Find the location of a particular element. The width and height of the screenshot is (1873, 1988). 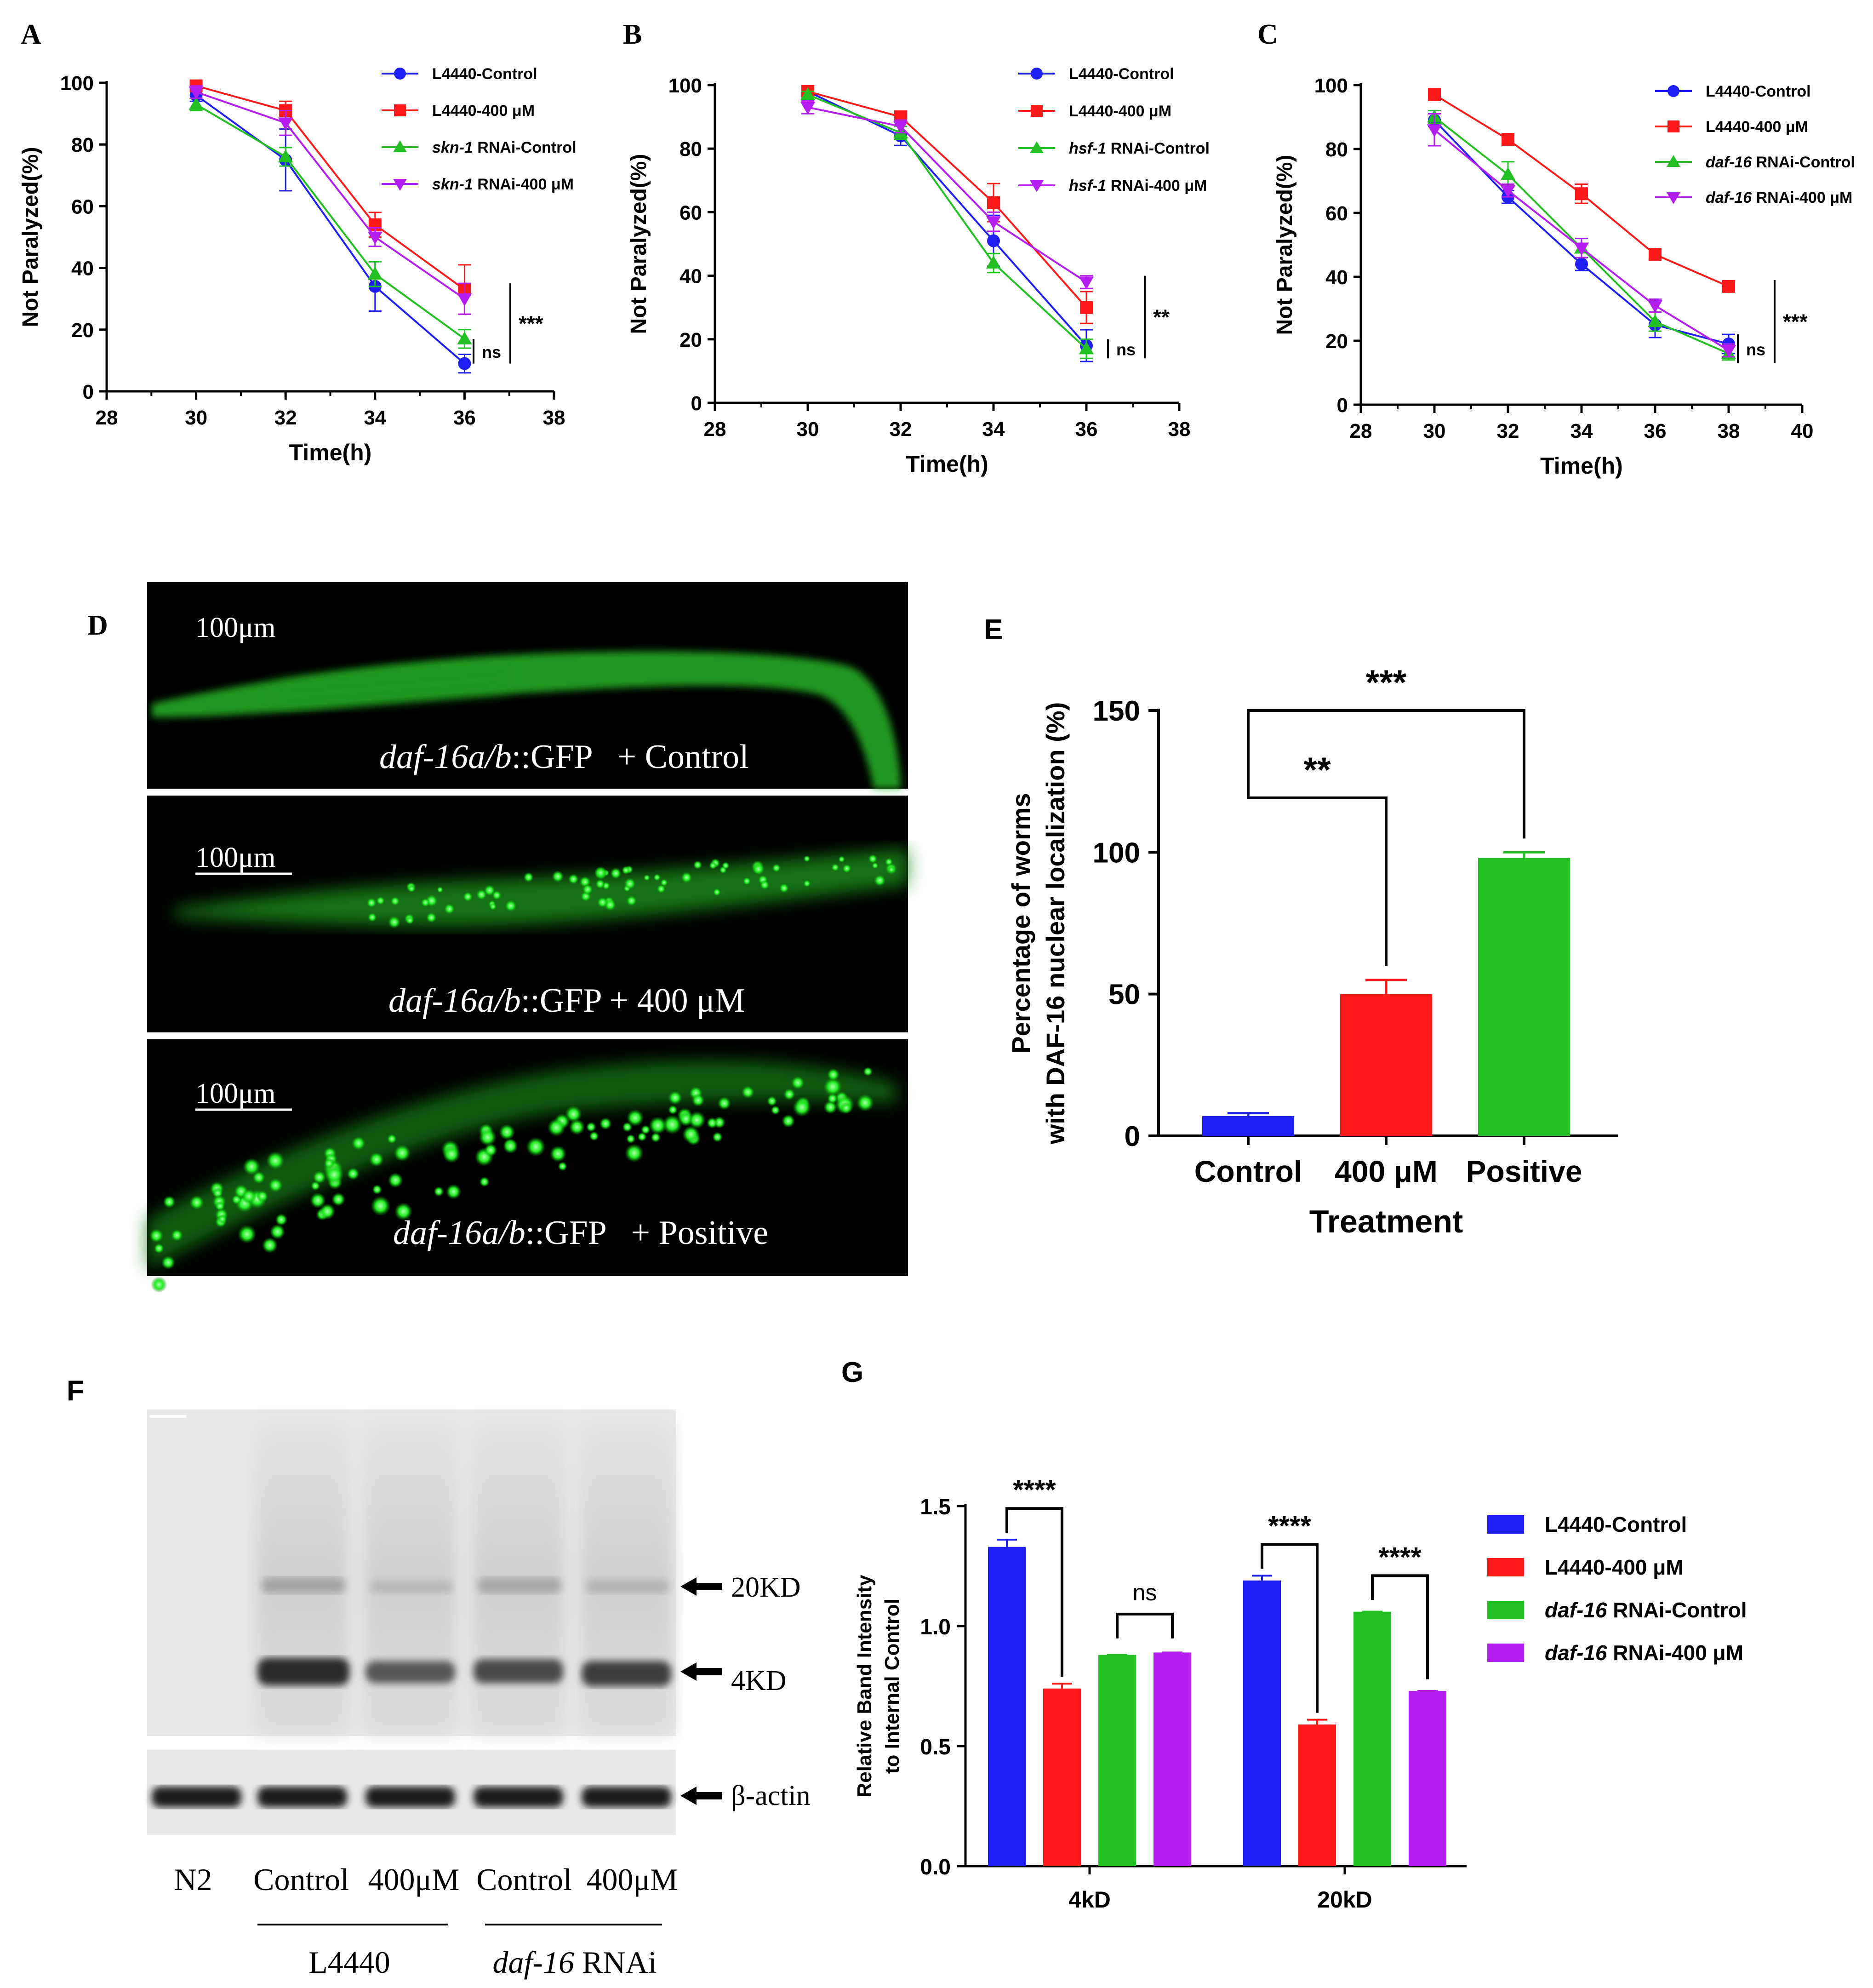

blot-bands-actin is located at coordinates (411, 1797).